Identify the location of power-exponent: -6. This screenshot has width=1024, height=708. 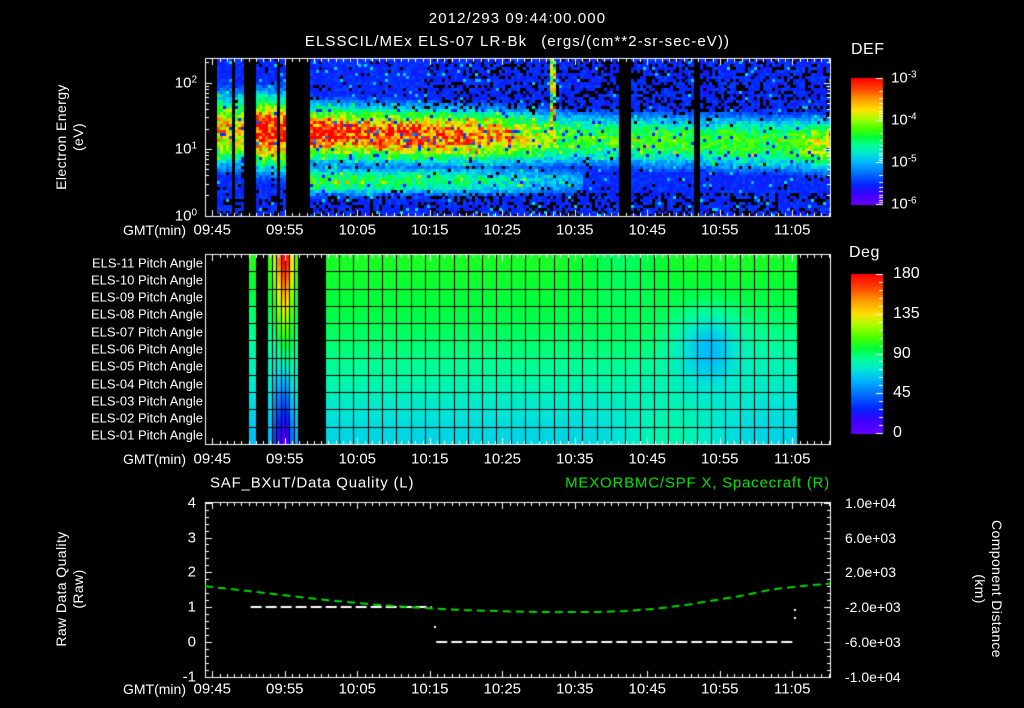
(912, 201).